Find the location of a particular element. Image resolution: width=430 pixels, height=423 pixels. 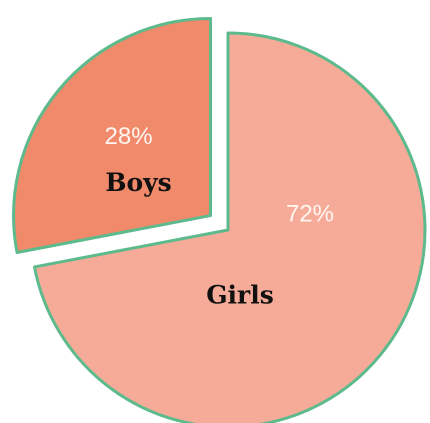

slice-percent-label: 28% is located at coordinates (129, 136).